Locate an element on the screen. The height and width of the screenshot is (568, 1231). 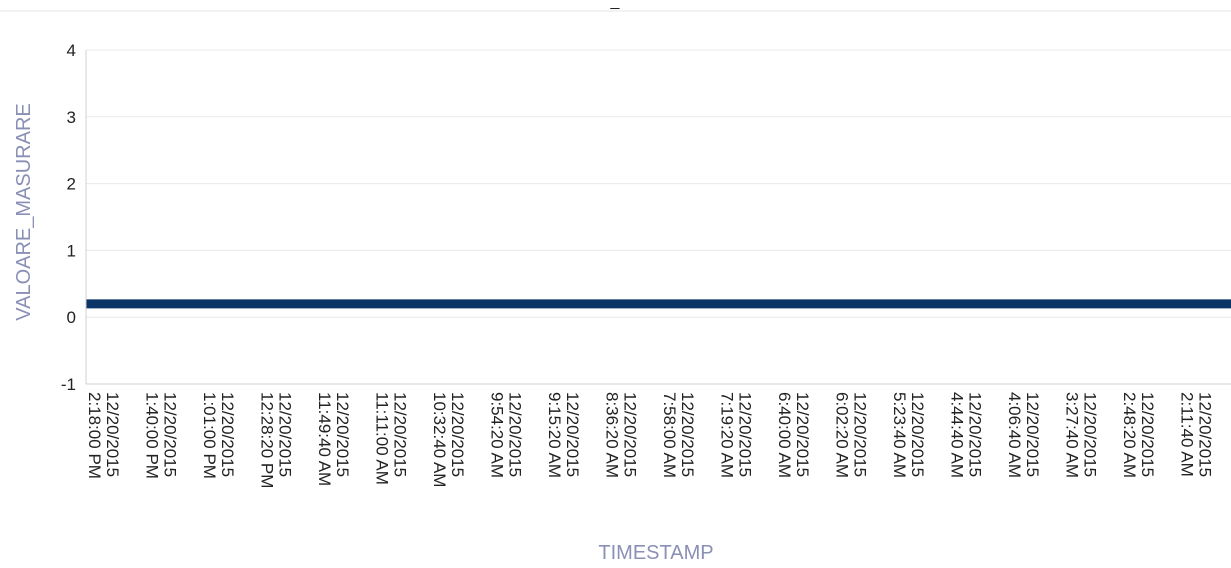
x-tick-label: 12/20/201511:49:40 AM is located at coordinates (333, 439).